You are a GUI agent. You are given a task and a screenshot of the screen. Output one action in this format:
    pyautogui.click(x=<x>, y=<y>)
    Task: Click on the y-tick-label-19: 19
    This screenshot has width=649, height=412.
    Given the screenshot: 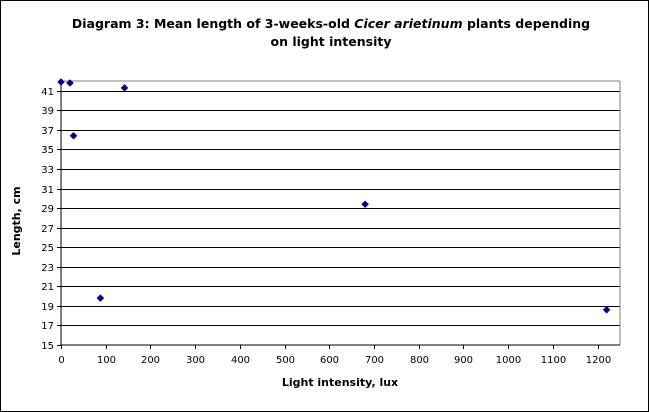 What is the action you would take?
    pyautogui.click(x=47, y=307)
    